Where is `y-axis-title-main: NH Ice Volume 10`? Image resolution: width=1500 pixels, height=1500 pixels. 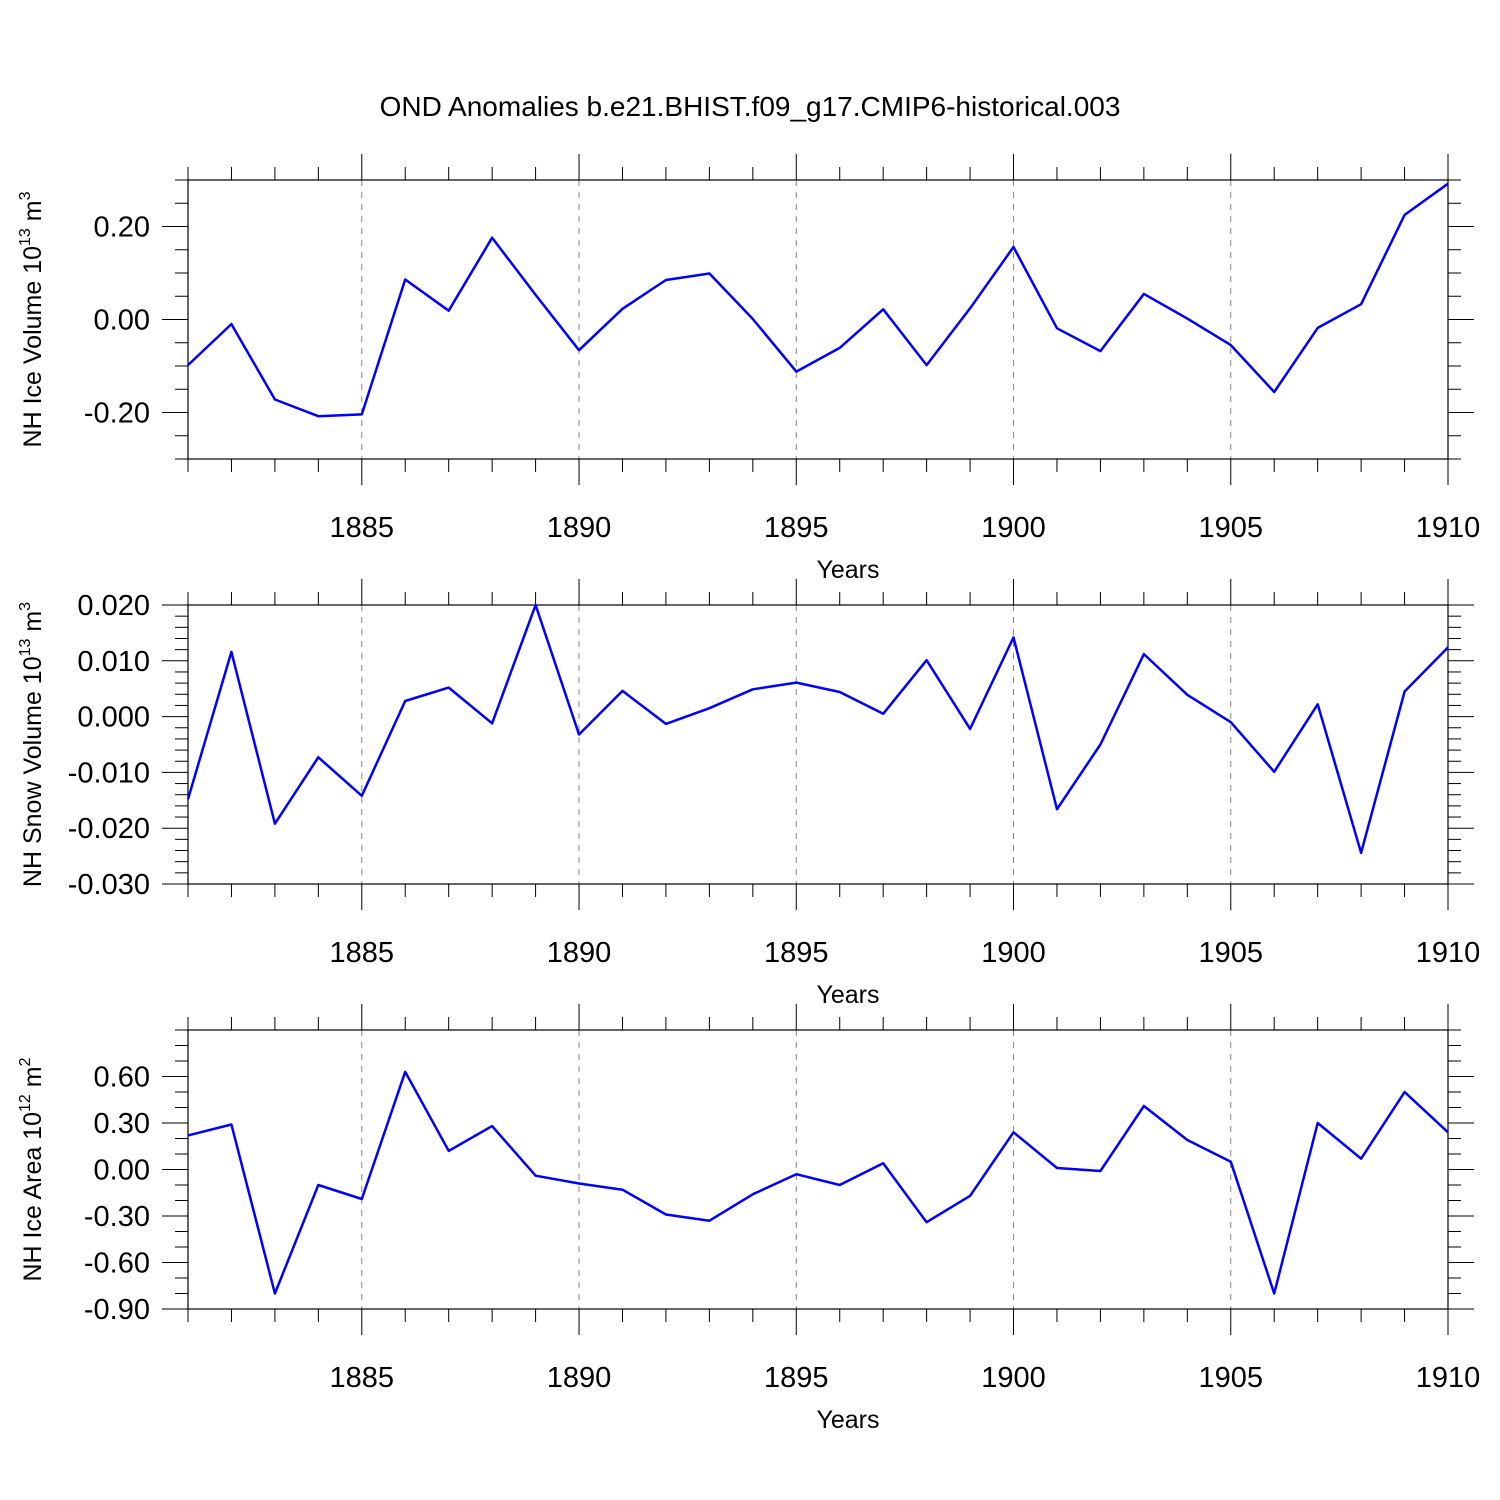
y-axis-title-main: NH Ice Volume 10 is located at coordinates (33, 347).